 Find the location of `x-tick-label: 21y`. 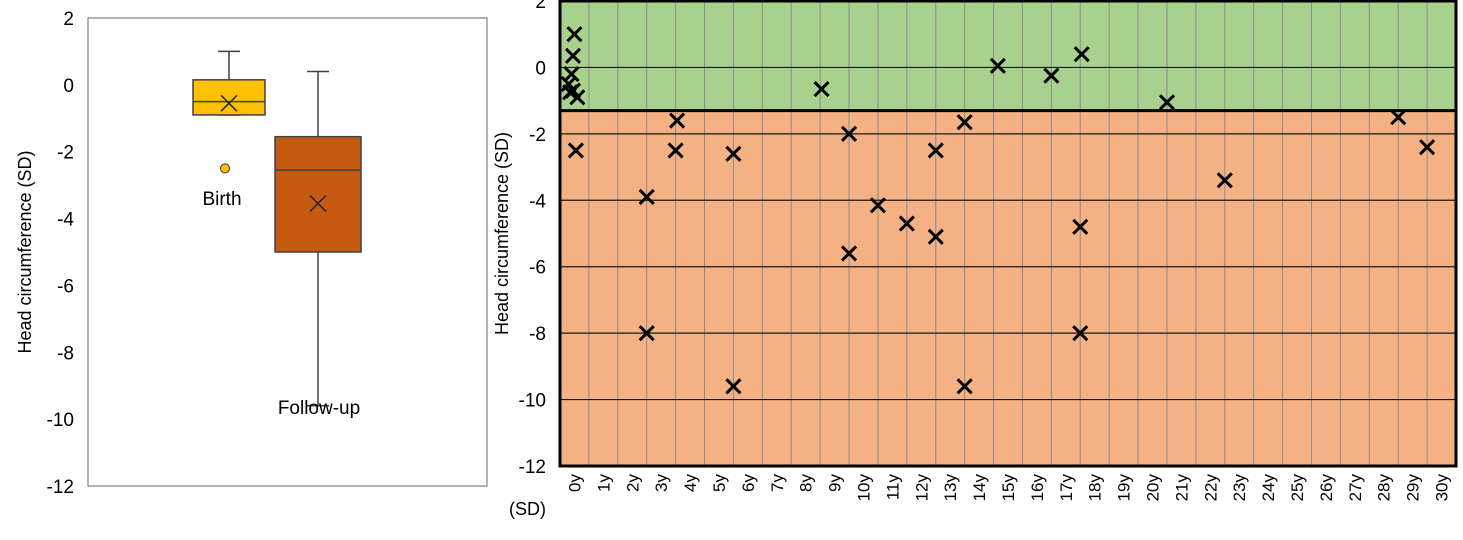

x-tick-label: 21y is located at coordinates (1181, 488).